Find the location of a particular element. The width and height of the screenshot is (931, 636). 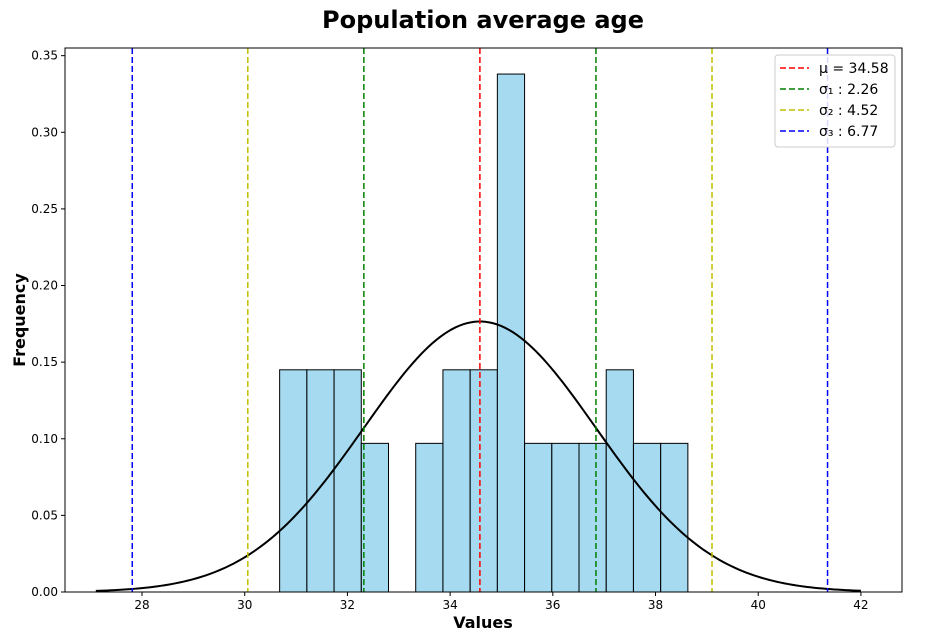

y-tick-label: 0.30 is located at coordinates (44, 132).